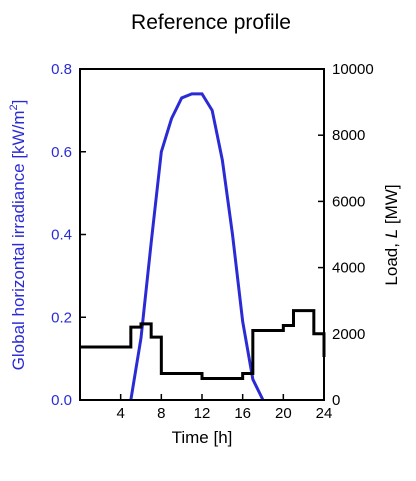 The width and height of the screenshot is (416, 481). I want to click on chart-title: Reference profile, so click(211, 22).